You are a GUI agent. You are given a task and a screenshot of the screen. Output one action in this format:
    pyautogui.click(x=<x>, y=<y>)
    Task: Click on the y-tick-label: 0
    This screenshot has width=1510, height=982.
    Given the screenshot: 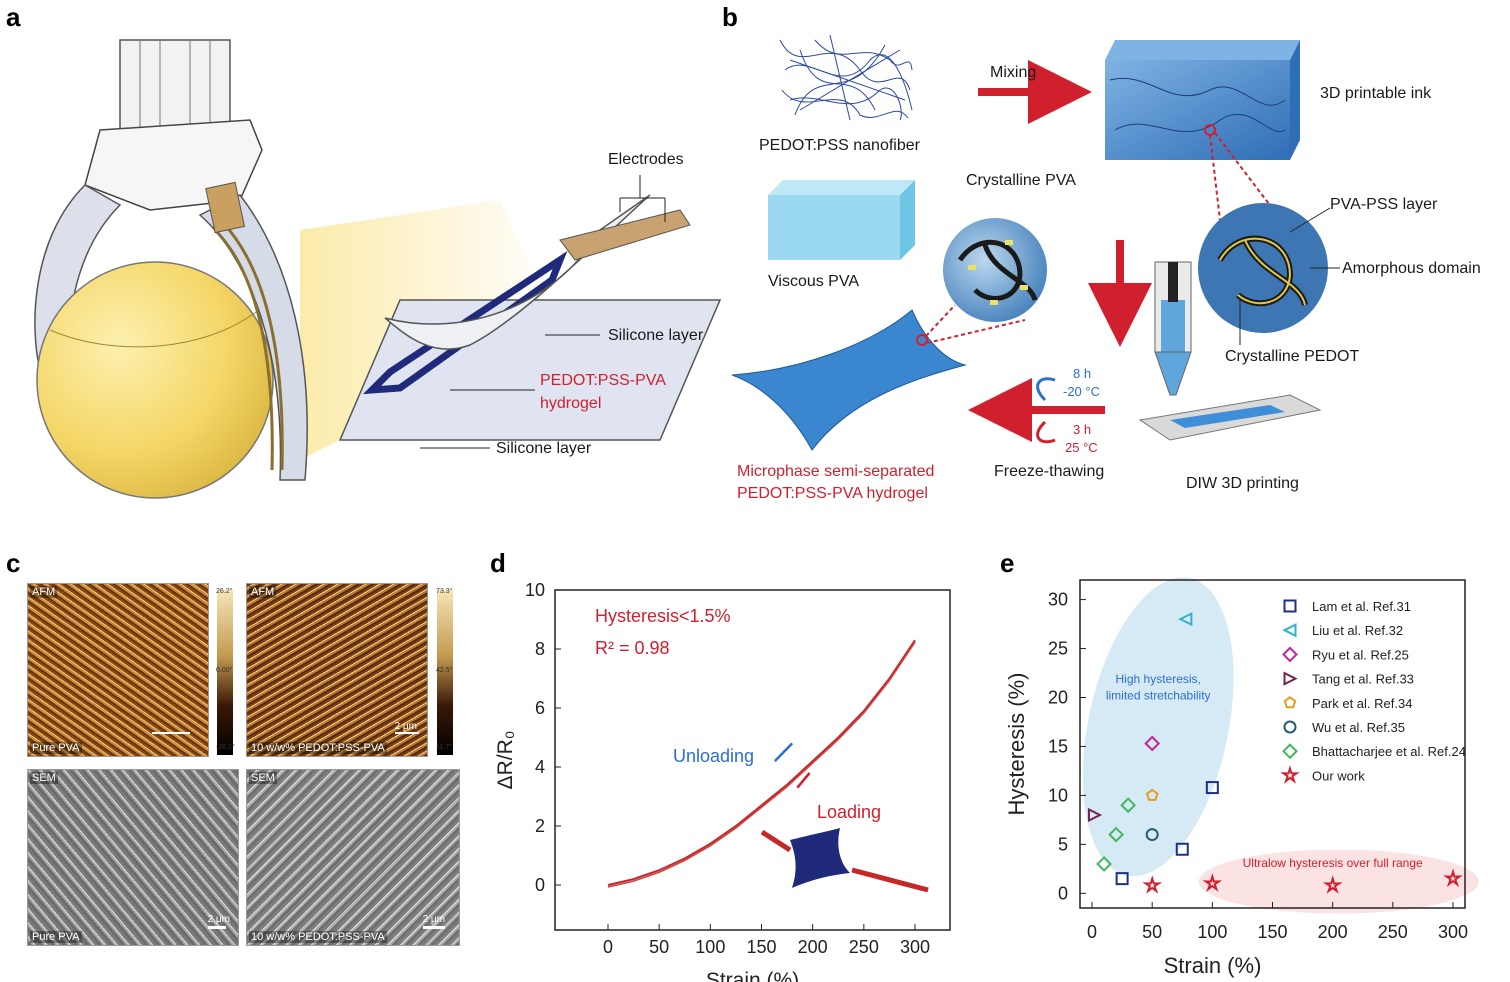 What is the action you would take?
    pyautogui.click(x=540, y=885)
    